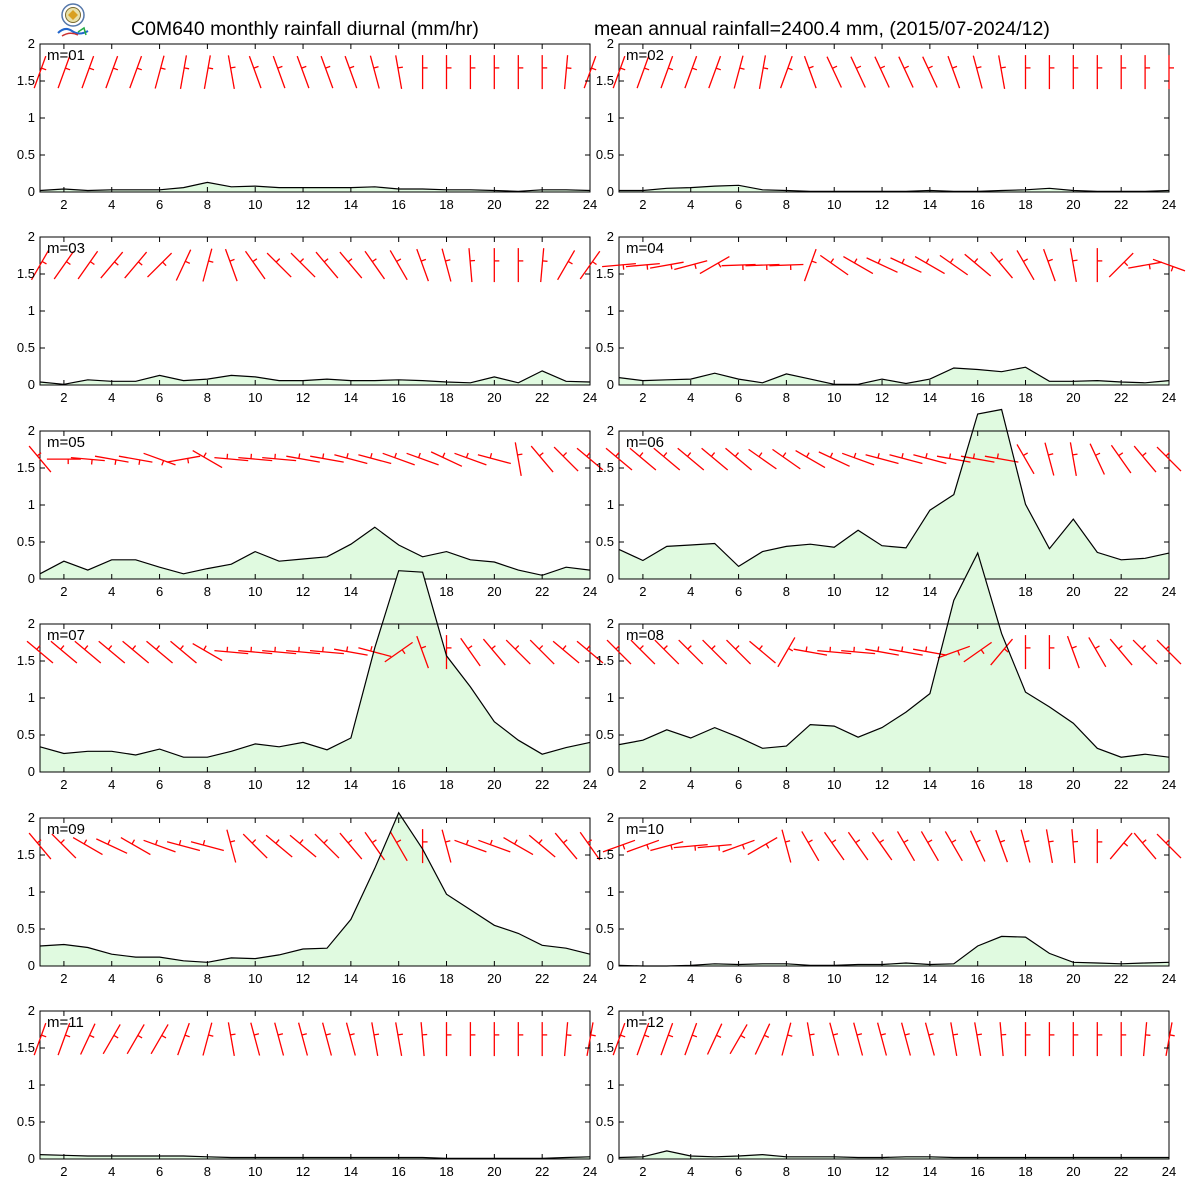 Image resolution: width=1200 pixels, height=1200 pixels. Describe the element at coordinates (610, 1158) in the screenshot. I see `y-tick-label: 0` at that location.